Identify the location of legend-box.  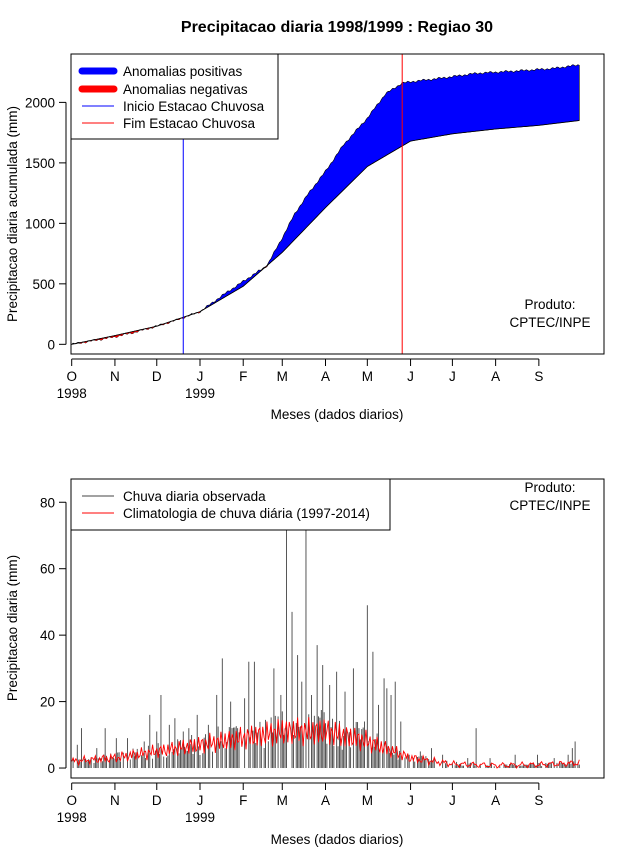
(230, 504).